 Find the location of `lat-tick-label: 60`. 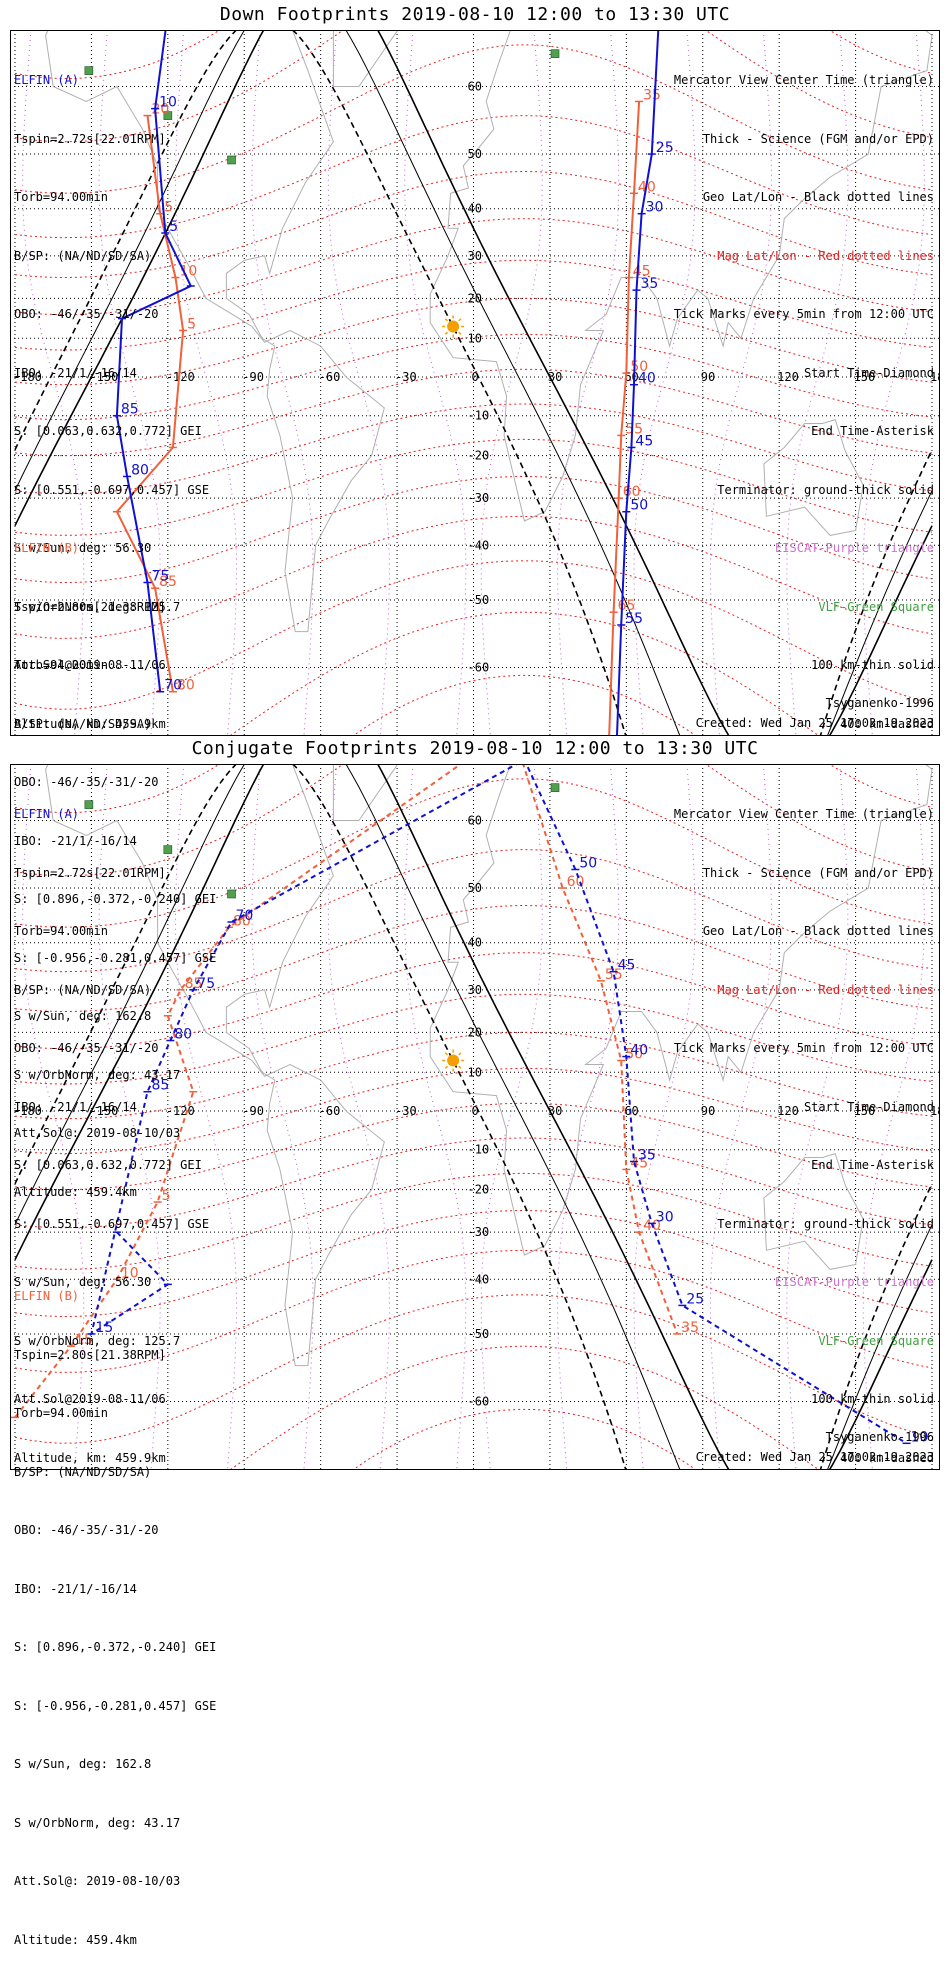

lat-tick-label: 60 is located at coordinates (475, 86).